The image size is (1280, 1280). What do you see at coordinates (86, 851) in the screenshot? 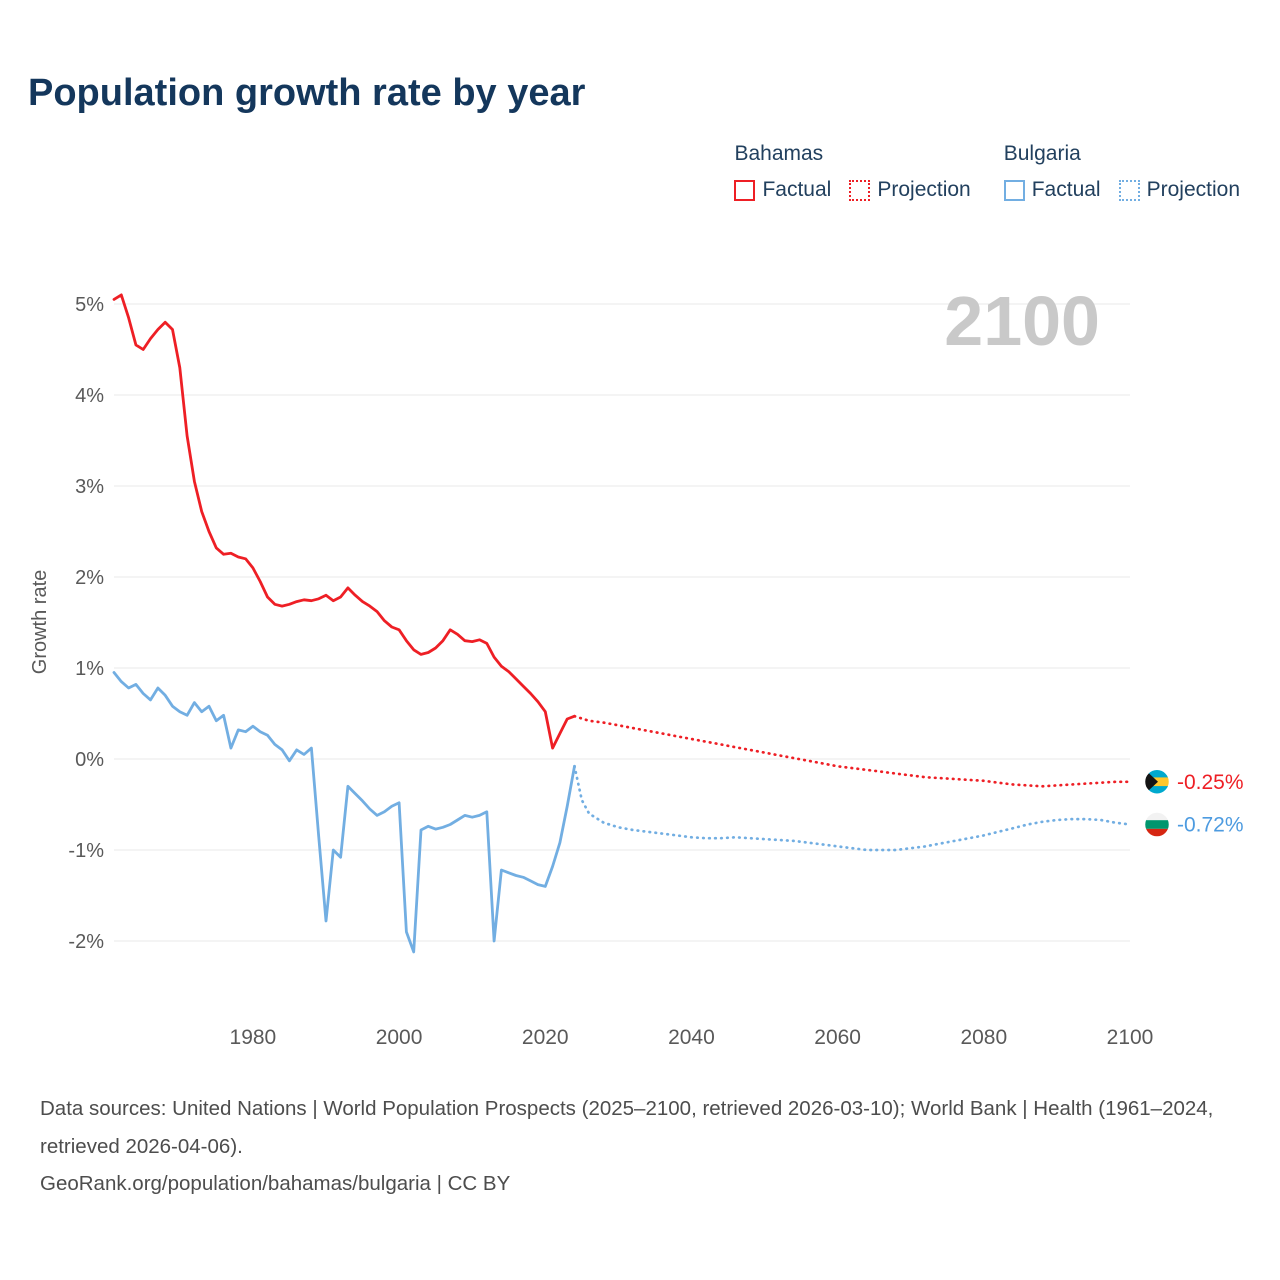
I see `y-tick-label: -1%` at bounding box center [86, 851].